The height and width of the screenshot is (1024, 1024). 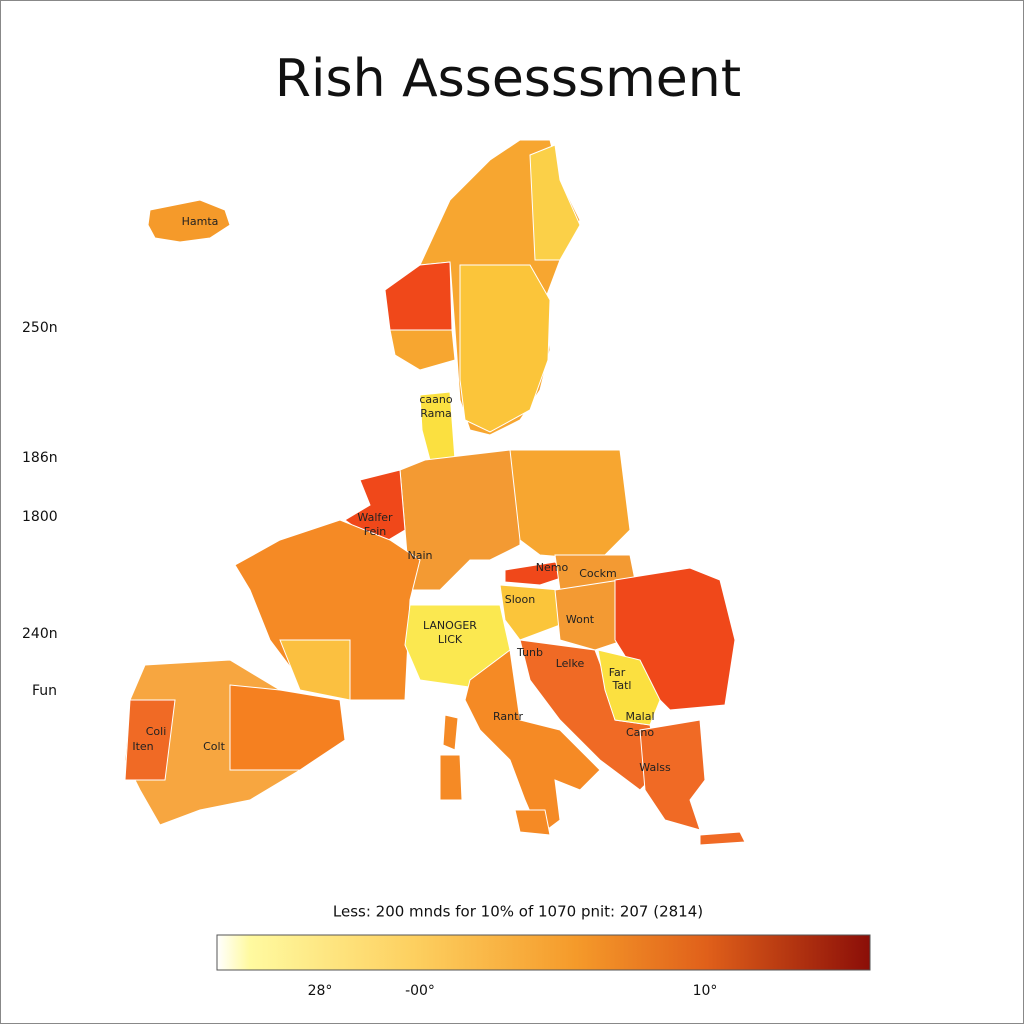 I want to click on side-label: 186n, so click(x=40, y=458).